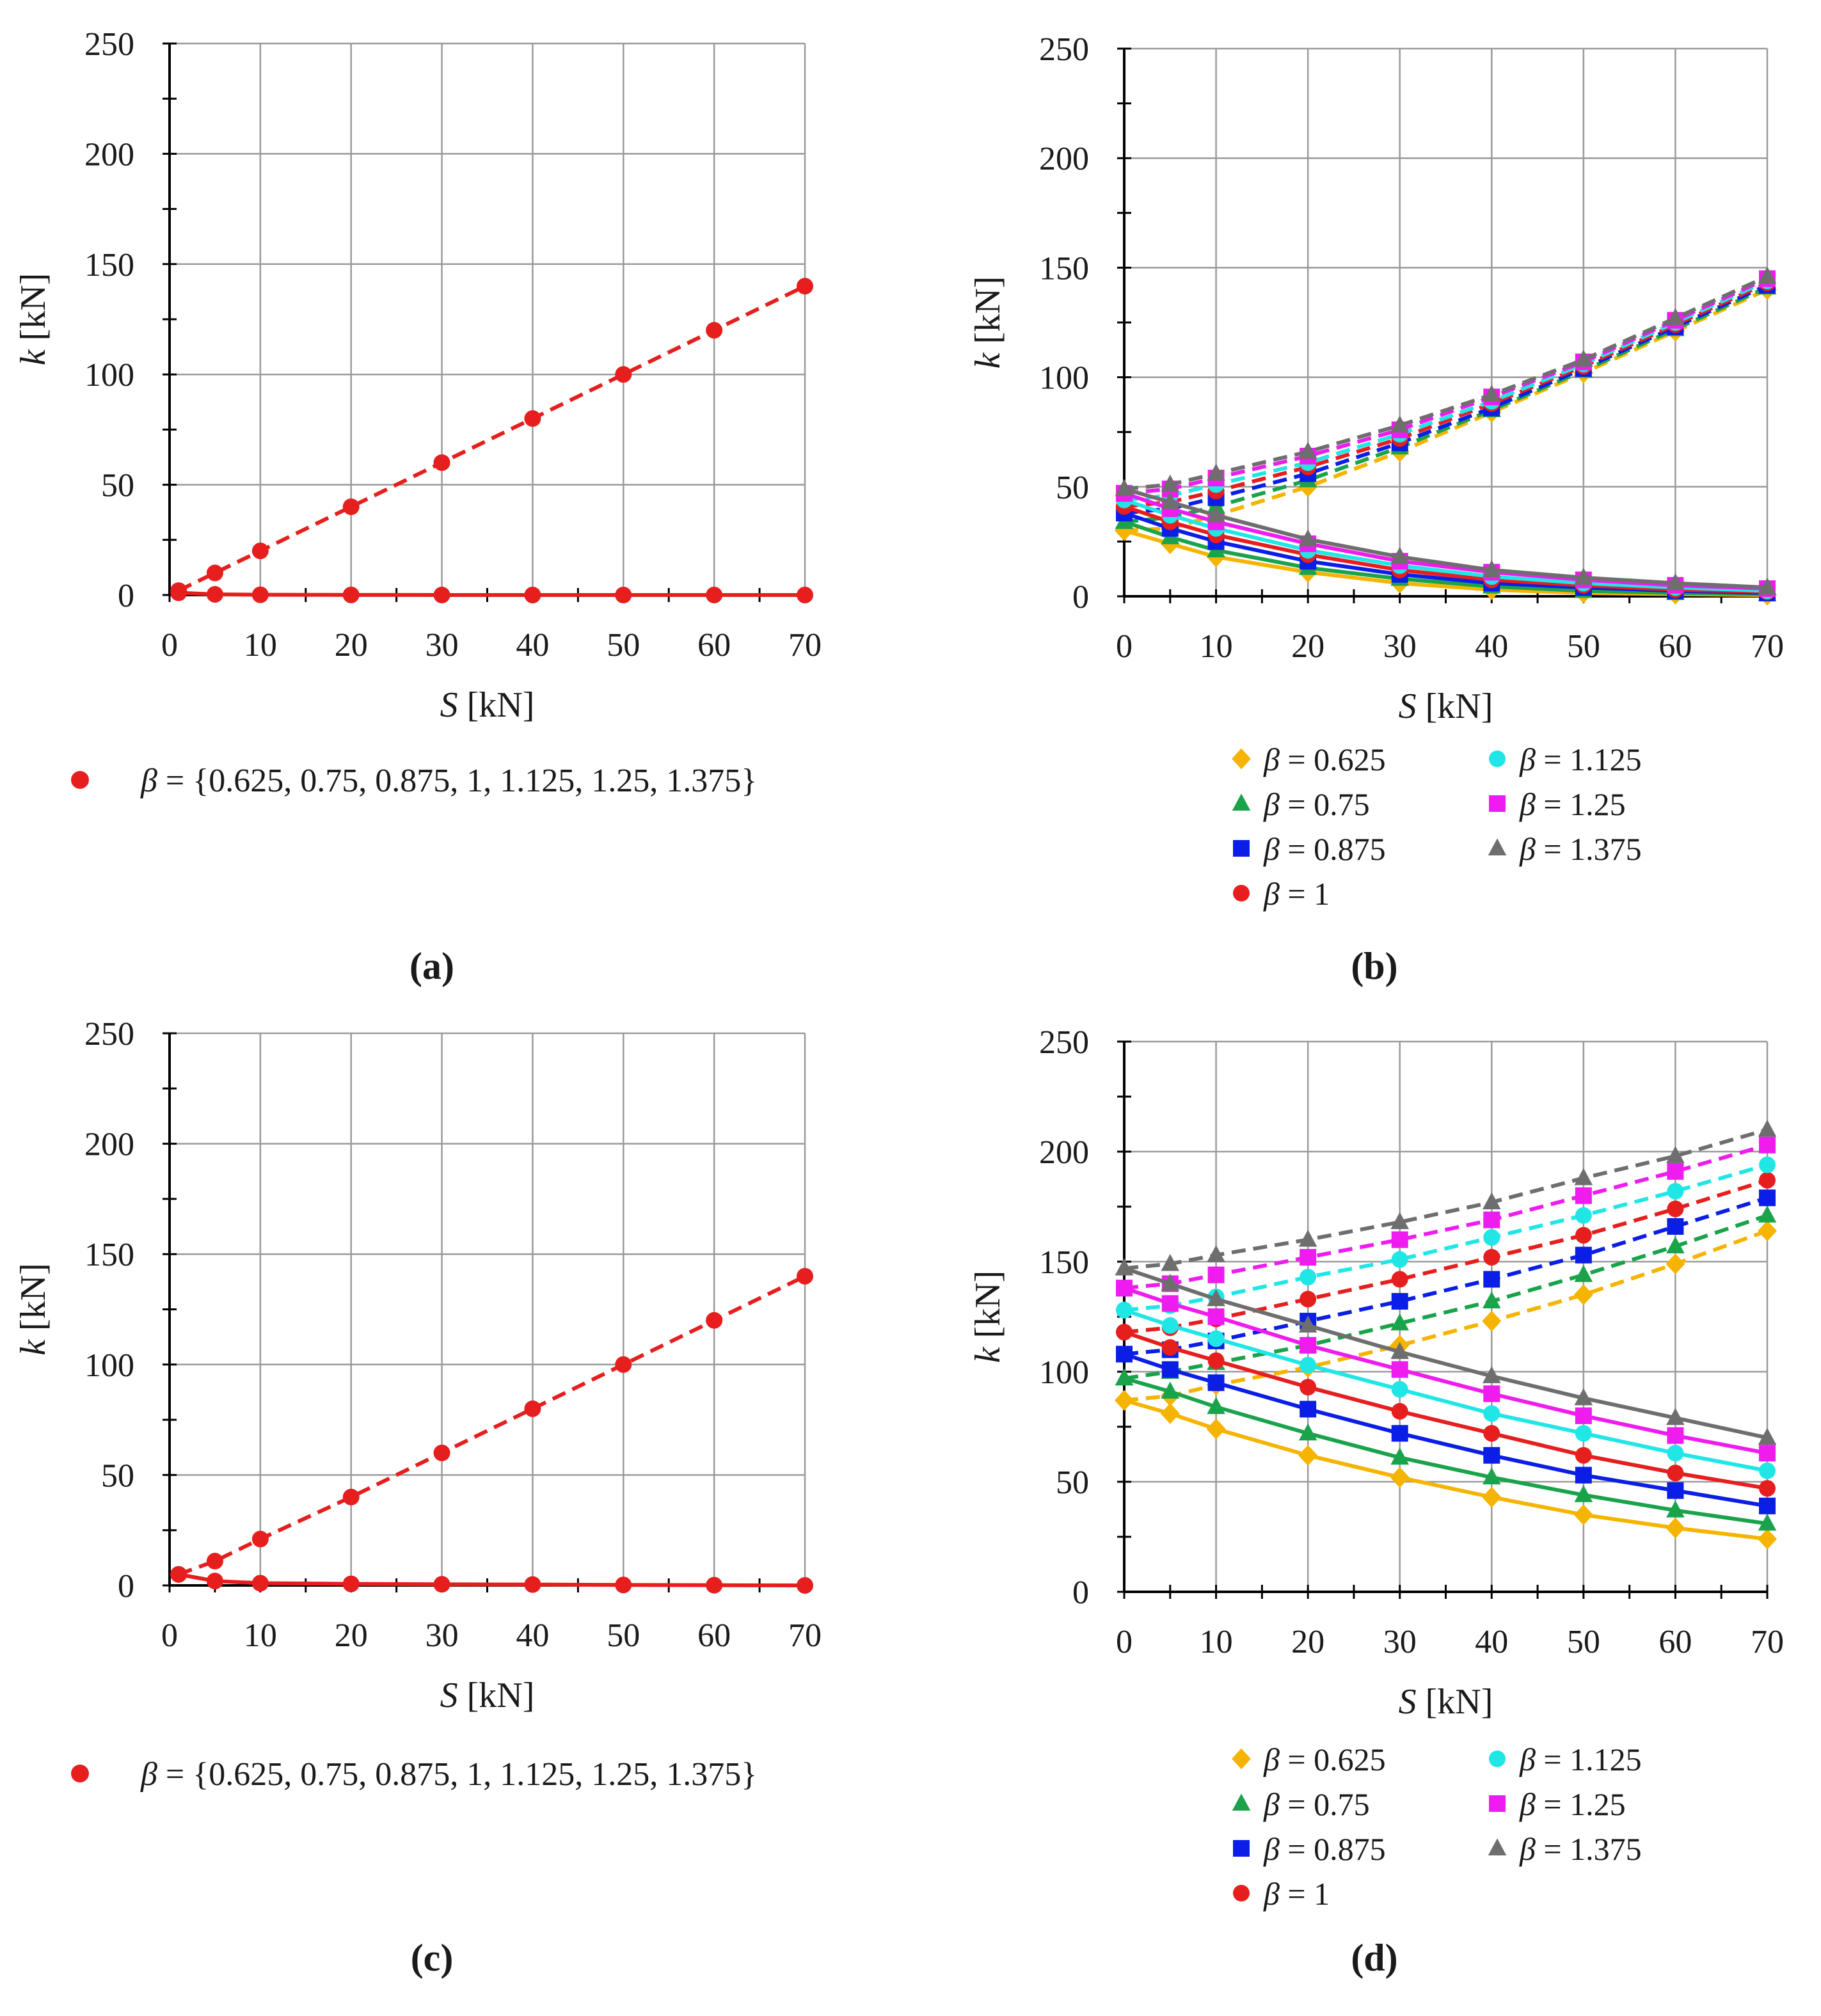  What do you see at coordinates (1374, 1958) in the screenshot?
I see `panel-caption: (d)` at bounding box center [1374, 1958].